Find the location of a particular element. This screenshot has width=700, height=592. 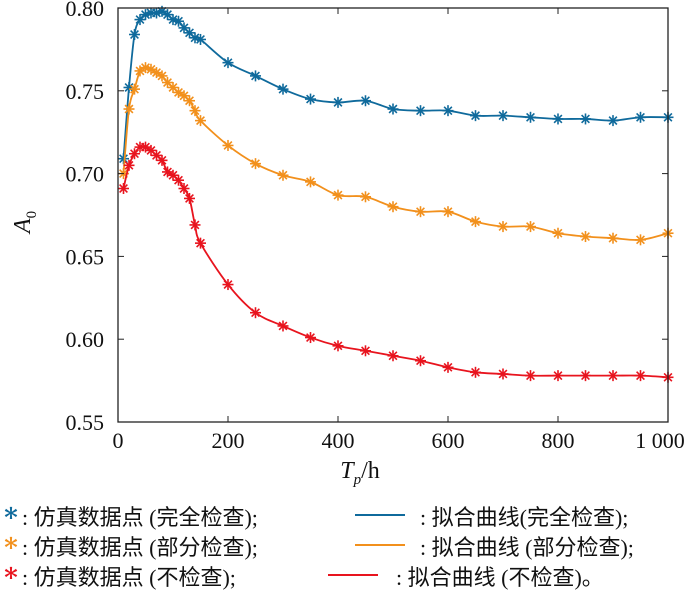

x-axis-label: Tp/h is located at coordinates (360, 473).